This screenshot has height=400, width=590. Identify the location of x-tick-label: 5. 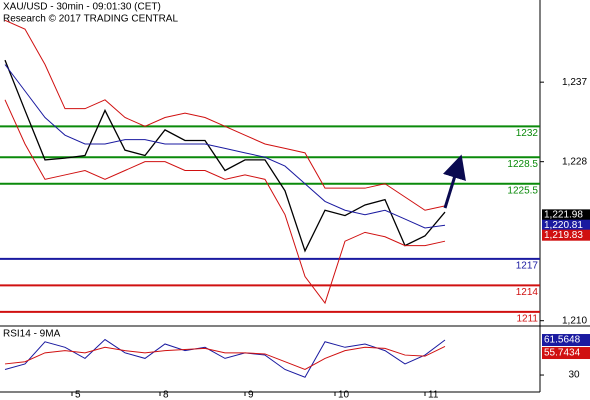
(78, 395).